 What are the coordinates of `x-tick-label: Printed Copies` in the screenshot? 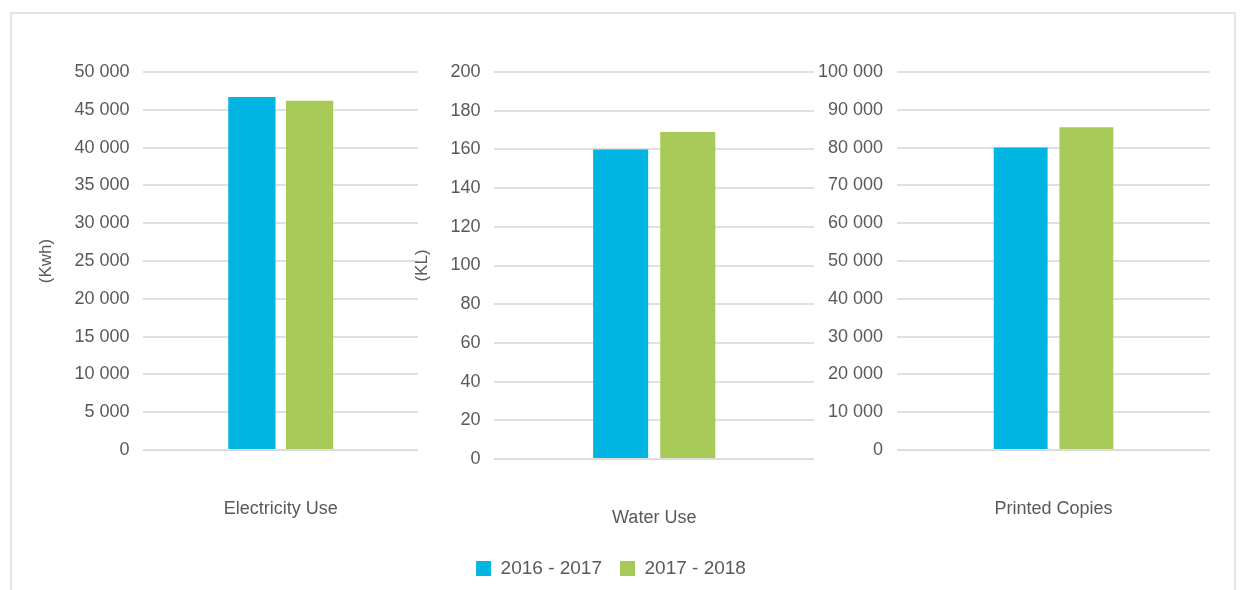 It's located at (1053, 507).